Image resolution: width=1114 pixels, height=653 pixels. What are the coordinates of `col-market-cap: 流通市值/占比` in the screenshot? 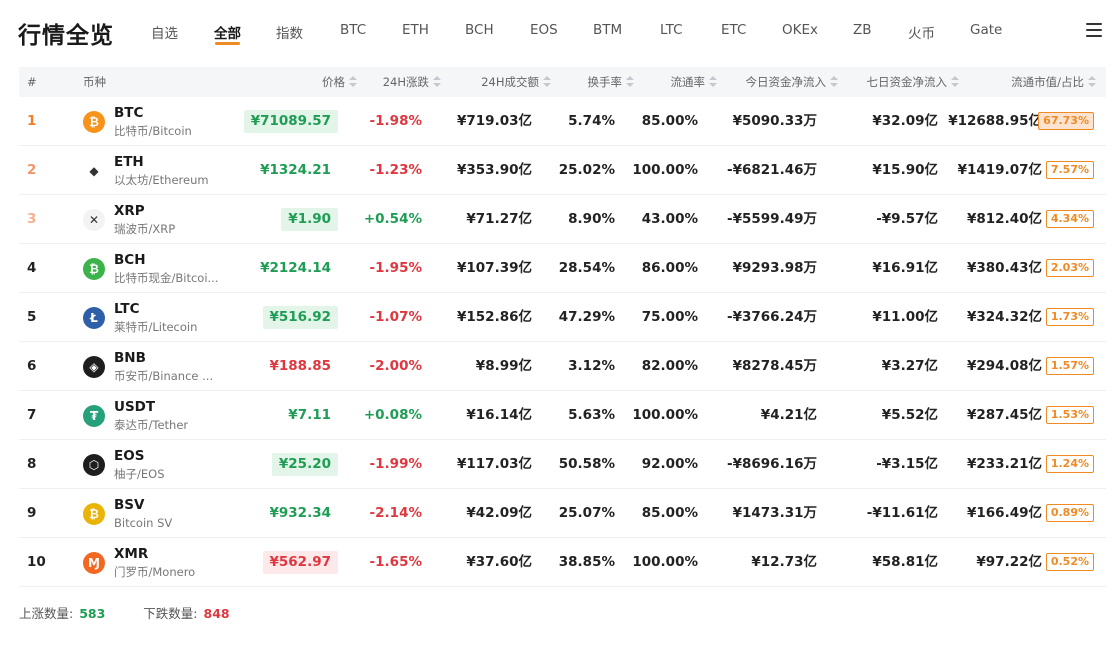 It's located at (1053, 82).